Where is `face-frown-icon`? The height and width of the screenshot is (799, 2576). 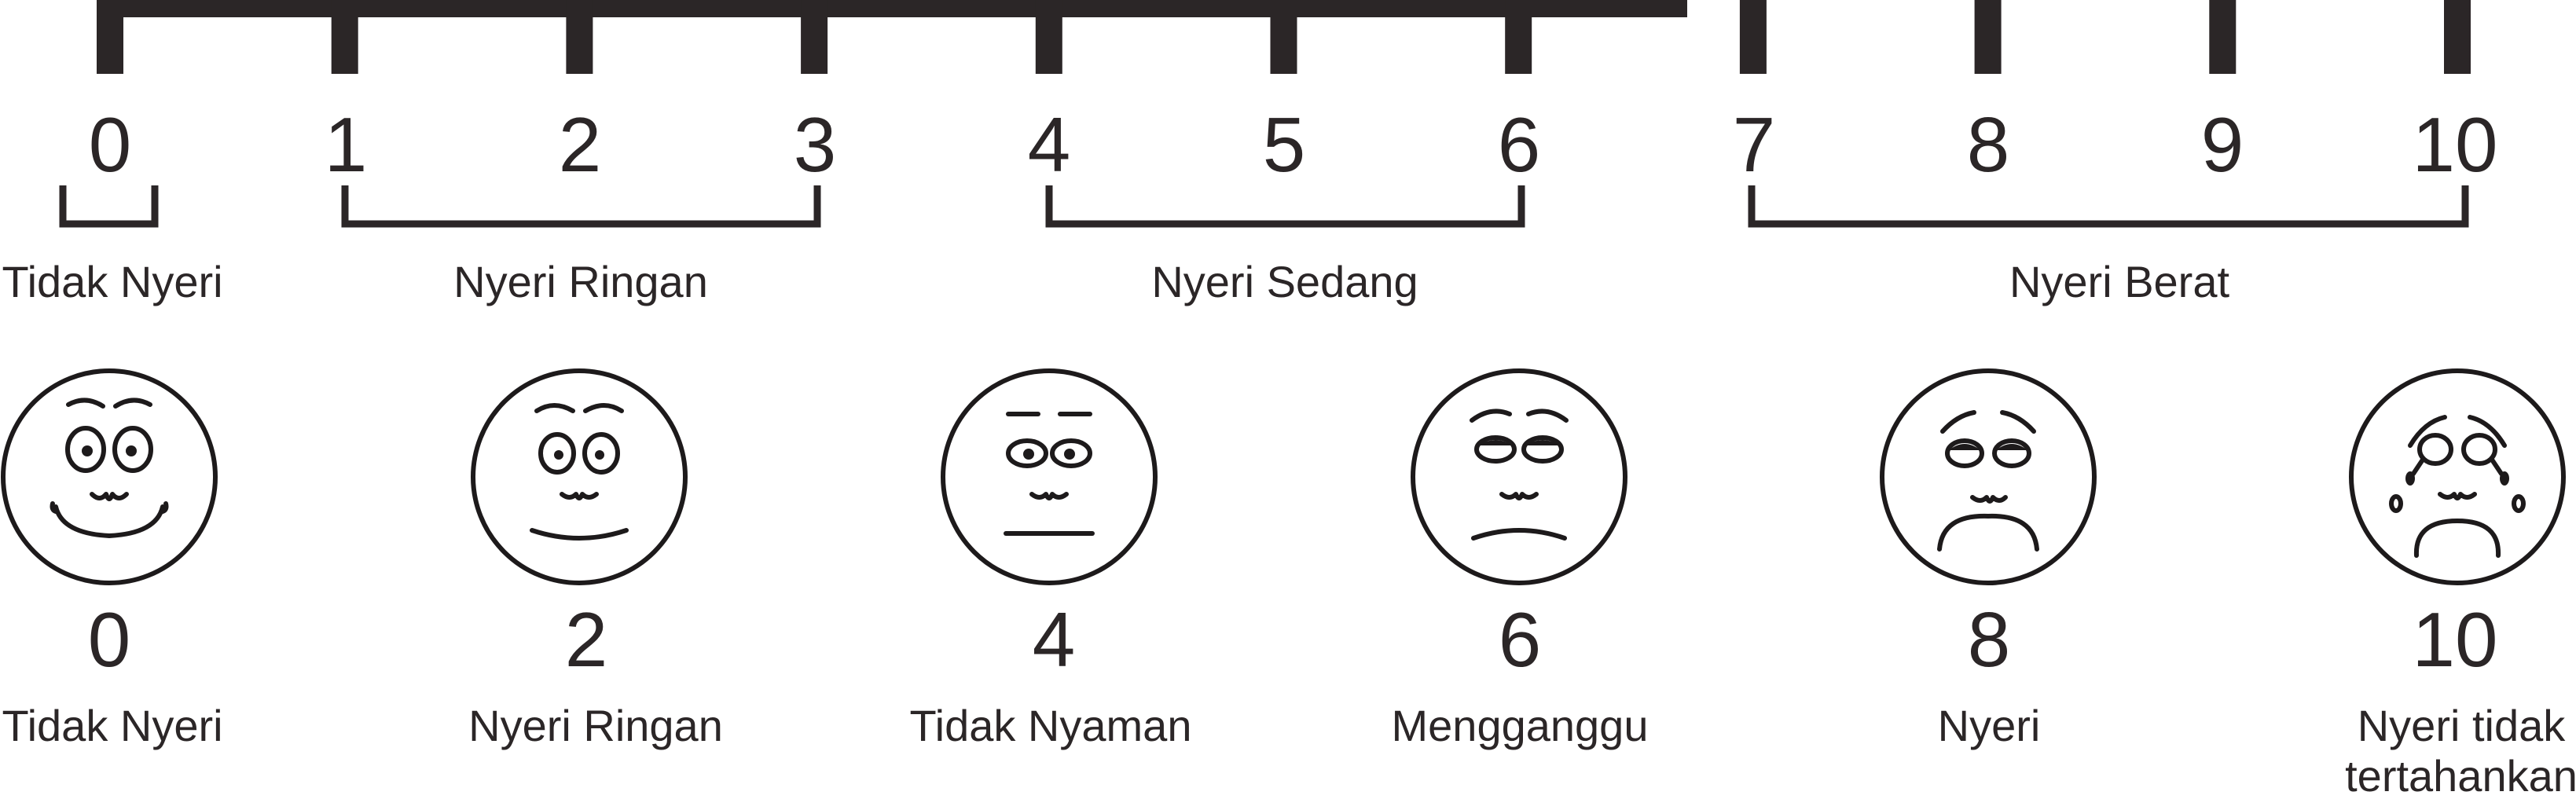
face-frown-icon is located at coordinates (1988, 476).